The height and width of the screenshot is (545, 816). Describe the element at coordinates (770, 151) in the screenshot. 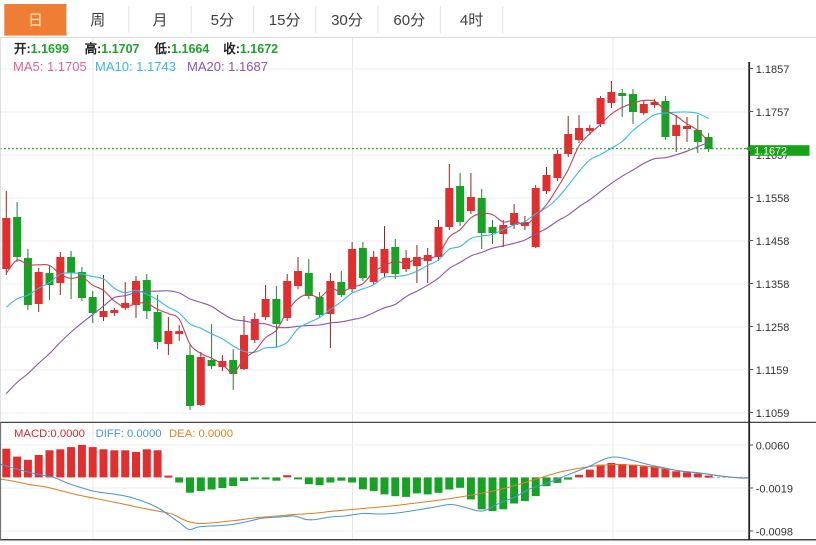

I see `svg-text: 1.1672` at that location.